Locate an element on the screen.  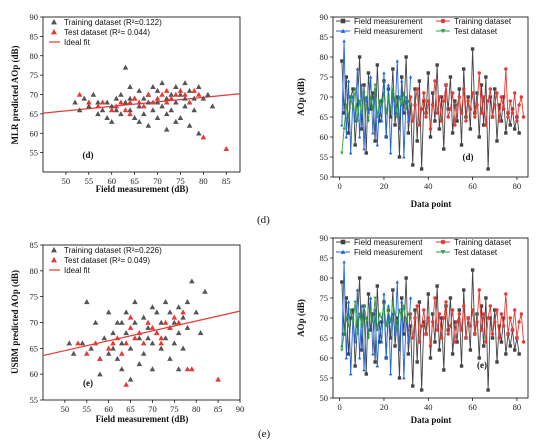
x-tick-label: 90 is located at coordinates (240, 409).